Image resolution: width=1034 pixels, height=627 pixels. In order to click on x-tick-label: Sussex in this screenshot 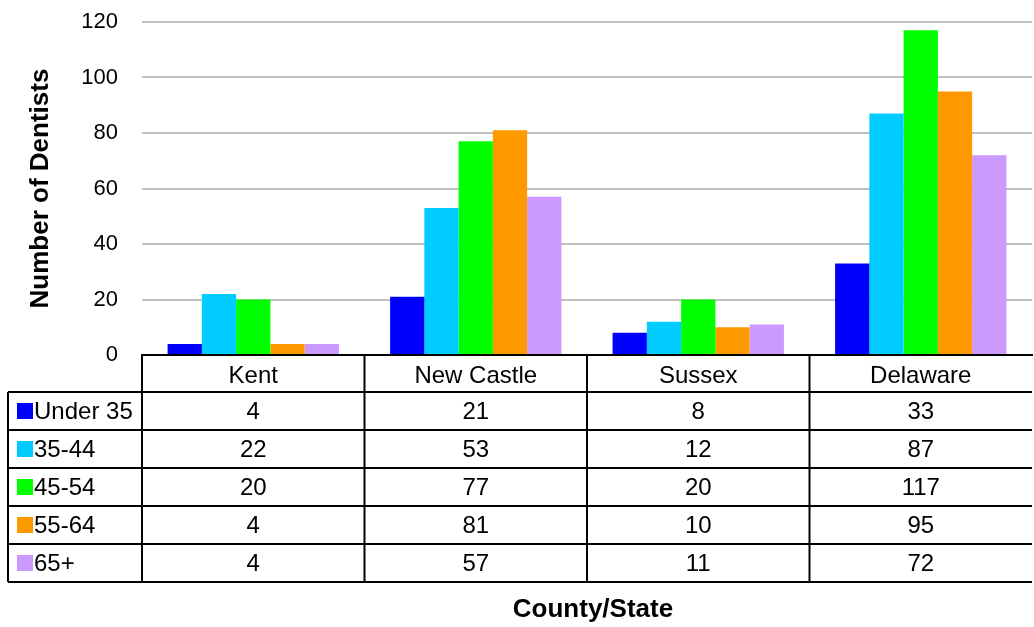, I will do `click(698, 375)`.